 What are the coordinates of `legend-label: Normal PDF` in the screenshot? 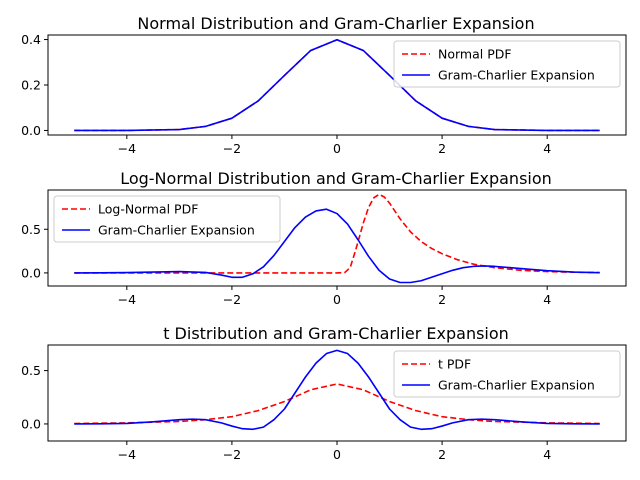 It's located at (475, 54).